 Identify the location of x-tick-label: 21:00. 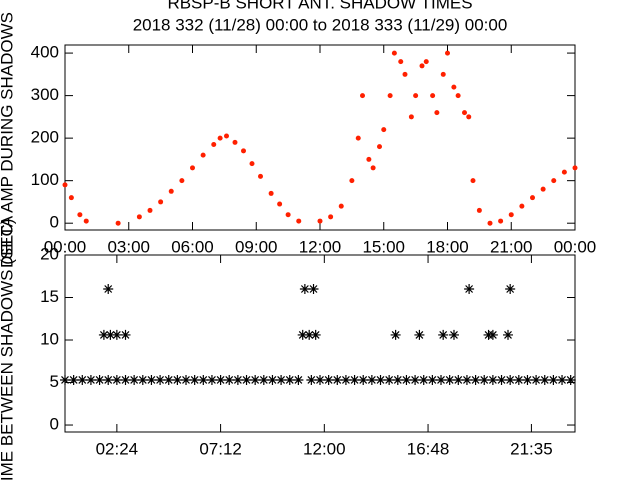
(511, 246).